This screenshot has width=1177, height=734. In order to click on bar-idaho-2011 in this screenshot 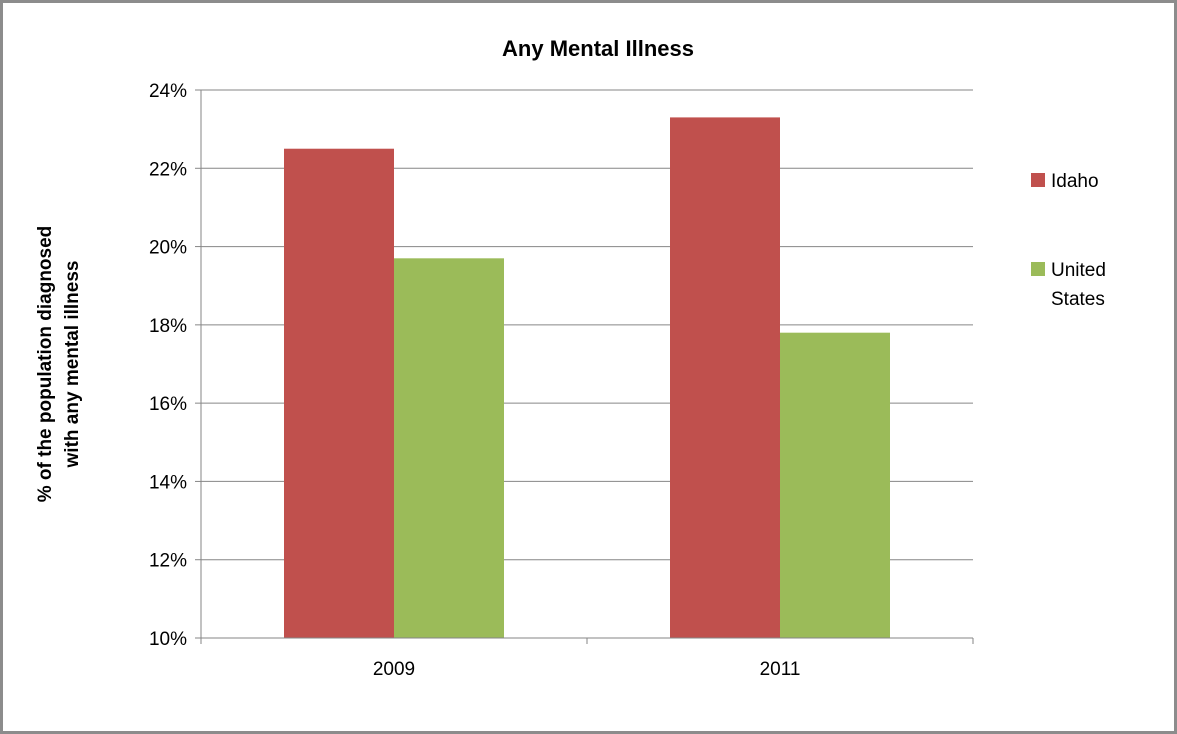, I will do `click(725, 377)`.